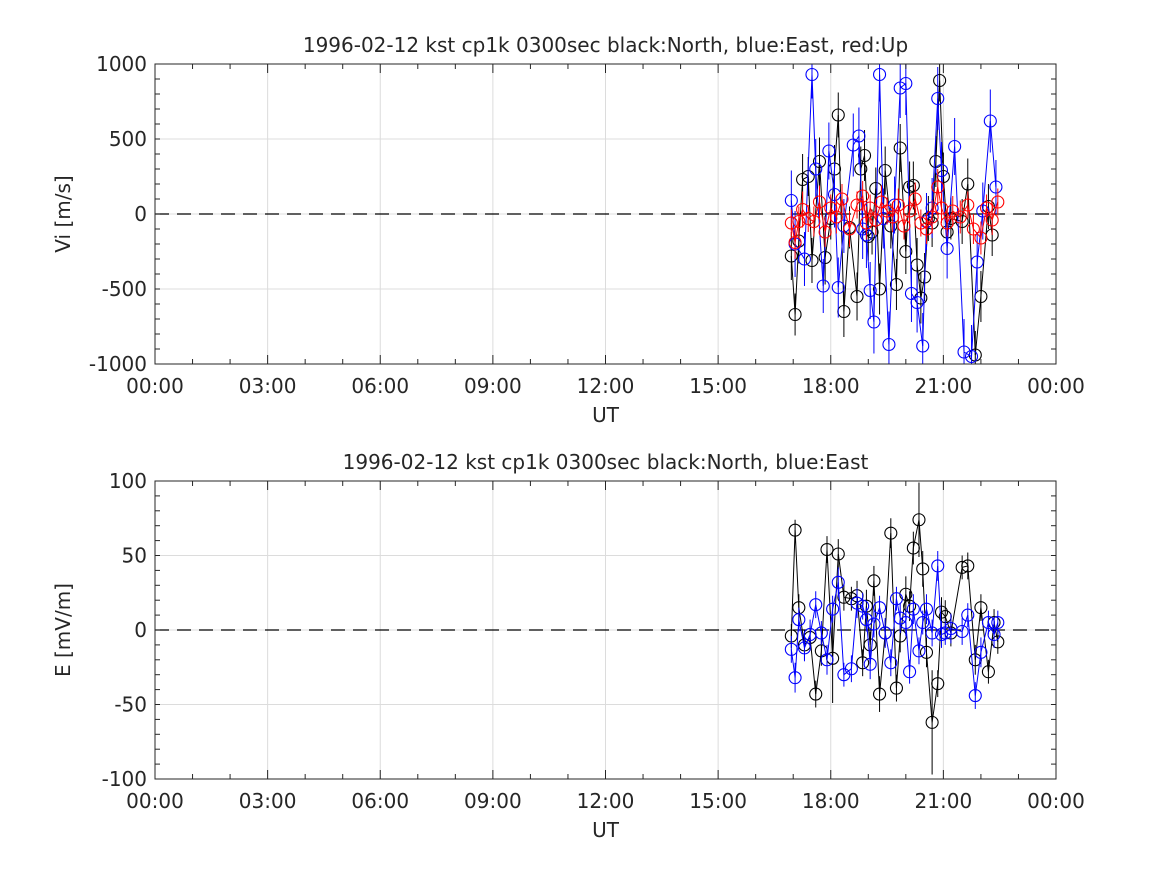 Image resolution: width=1167 pixels, height=875 pixels. What do you see at coordinates (124, 779) in the screenshot?
I see `y-tick-label: -100` at bounding box center [124, 779].